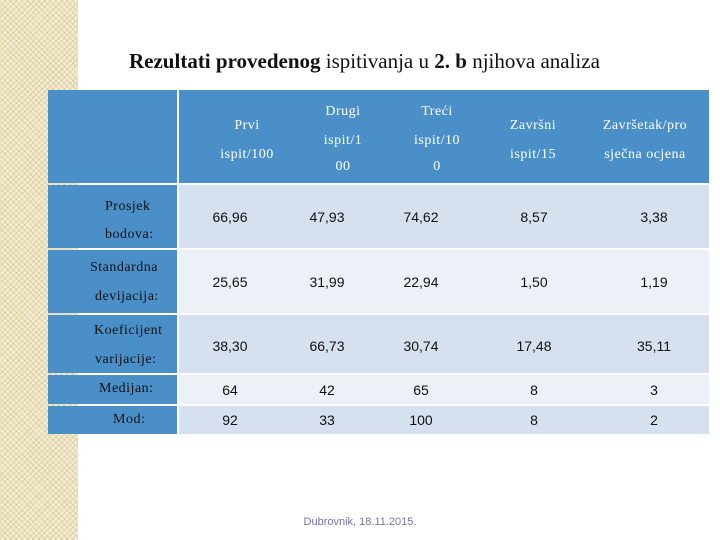 The width and height of the screenshot is (720, 540). I want to click on table-cell: 74,62, so click(421, 216).